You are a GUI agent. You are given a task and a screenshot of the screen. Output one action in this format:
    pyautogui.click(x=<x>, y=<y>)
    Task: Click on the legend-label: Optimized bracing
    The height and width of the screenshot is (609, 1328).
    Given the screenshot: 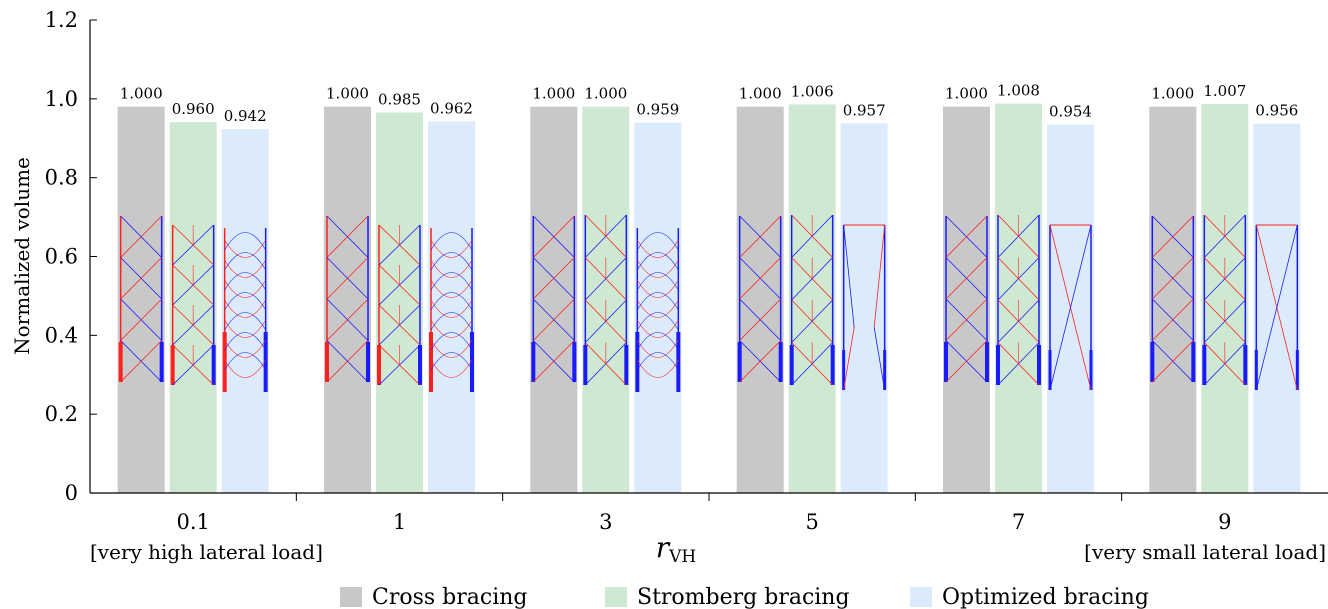 What is the action you would take?
    pyautogui.click(x=1045, y=597)
    